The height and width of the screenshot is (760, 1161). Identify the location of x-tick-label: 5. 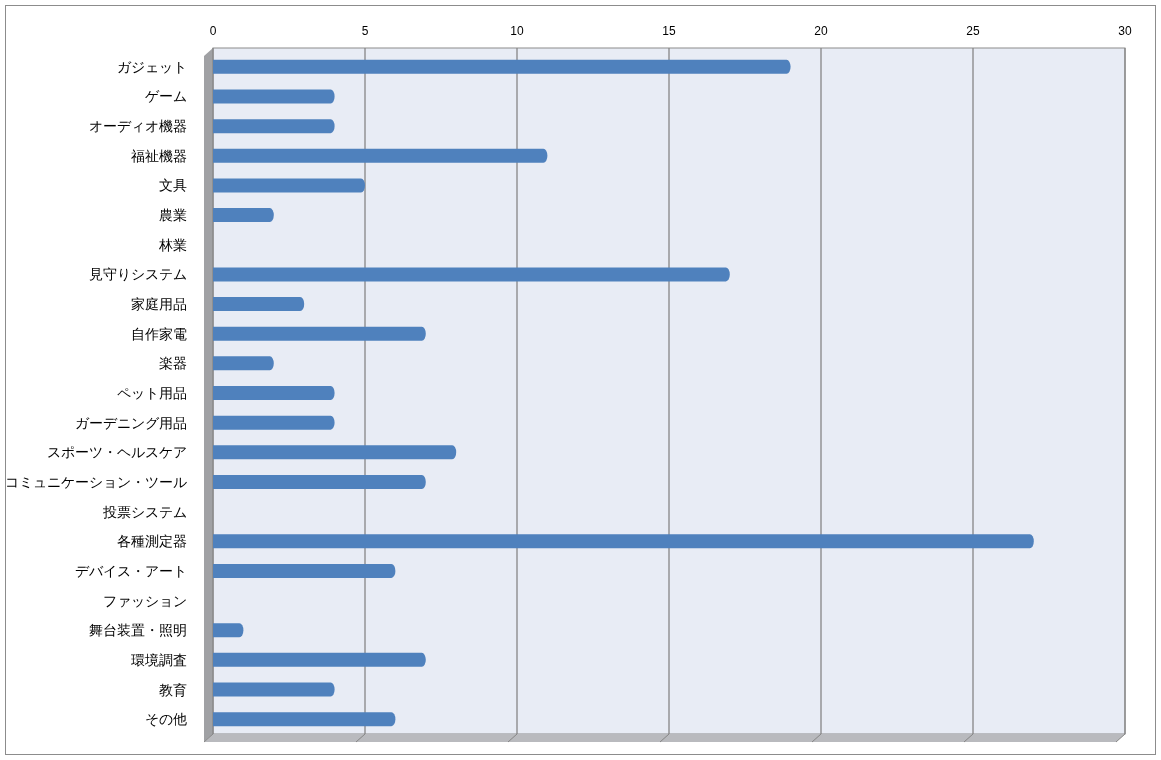
(365, 31).